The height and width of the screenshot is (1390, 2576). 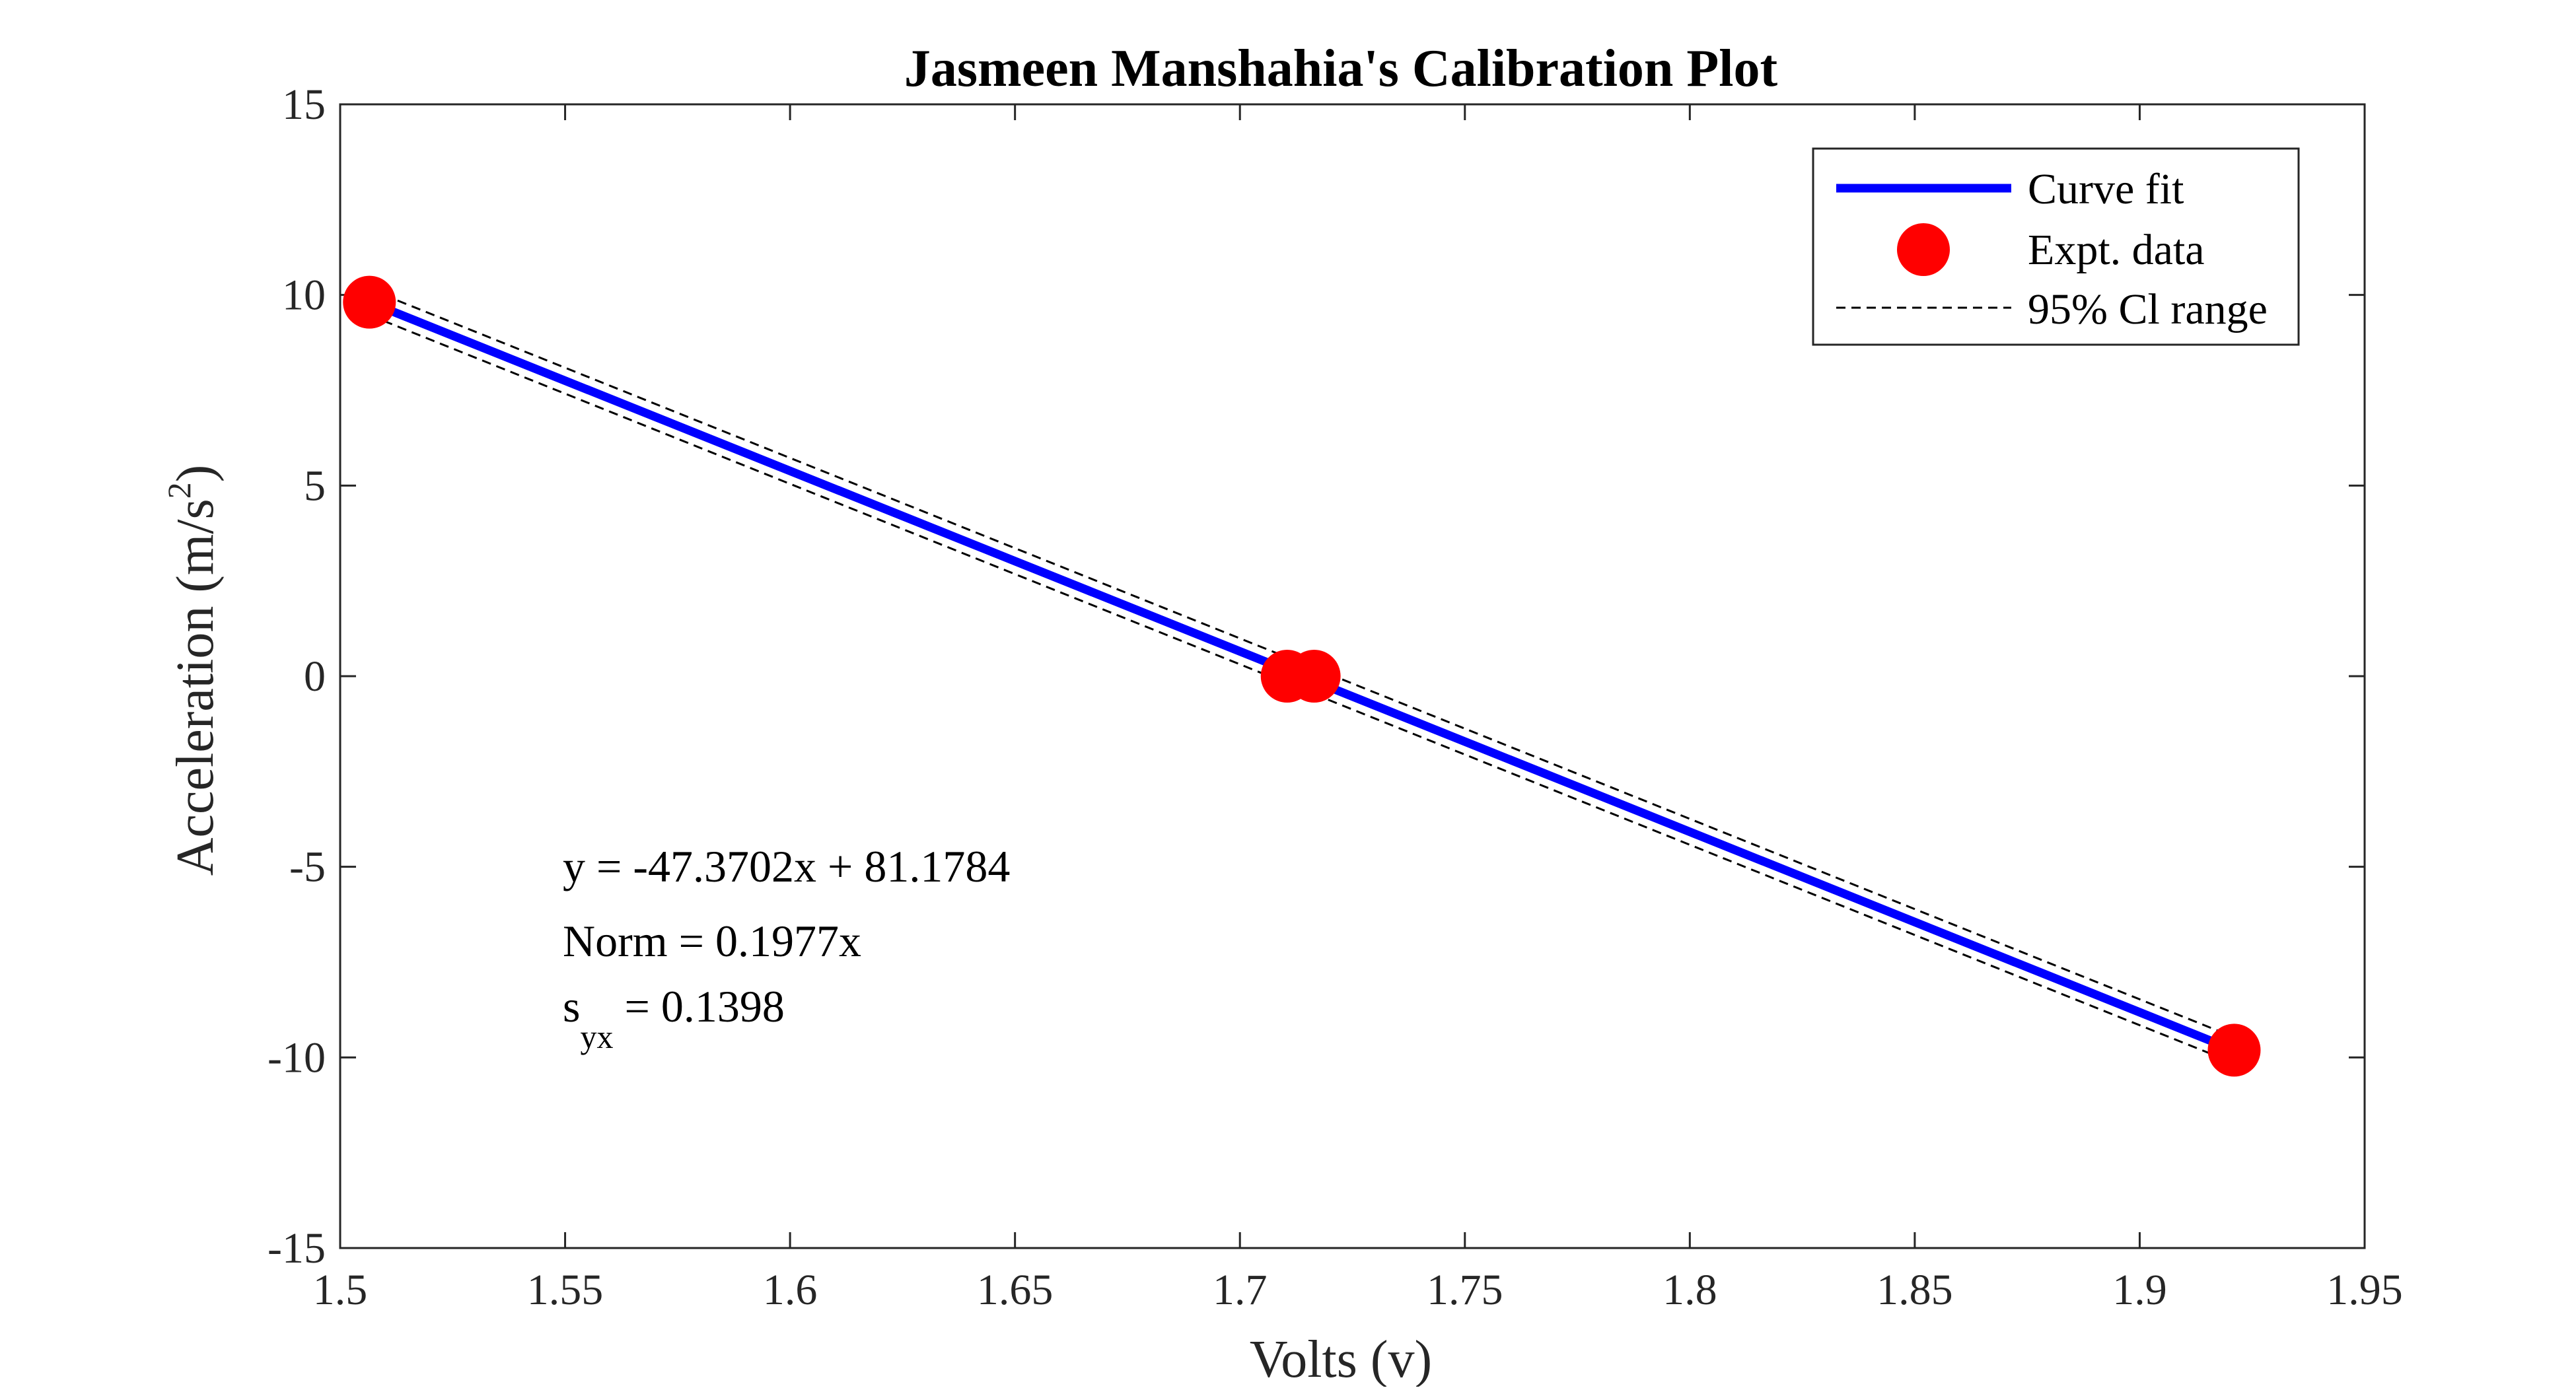 I want to click on legend-ci-range-label: 95% Cl range, so click(x=2148, y=309).